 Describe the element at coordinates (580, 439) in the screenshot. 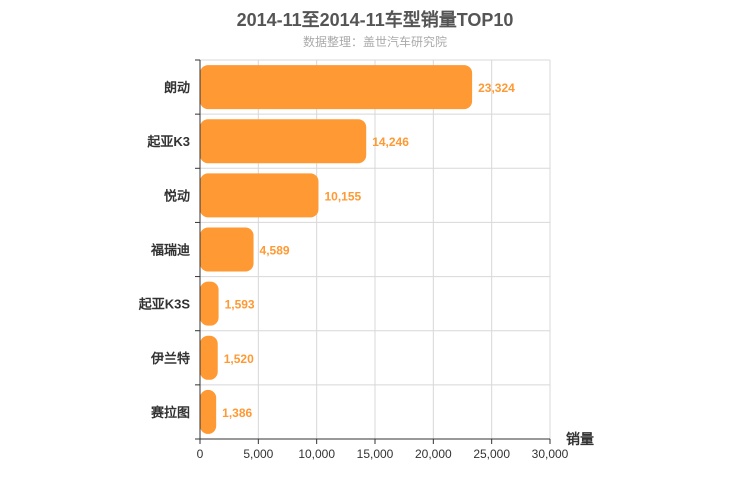

I see `x-axis-title: 销量` at that location.